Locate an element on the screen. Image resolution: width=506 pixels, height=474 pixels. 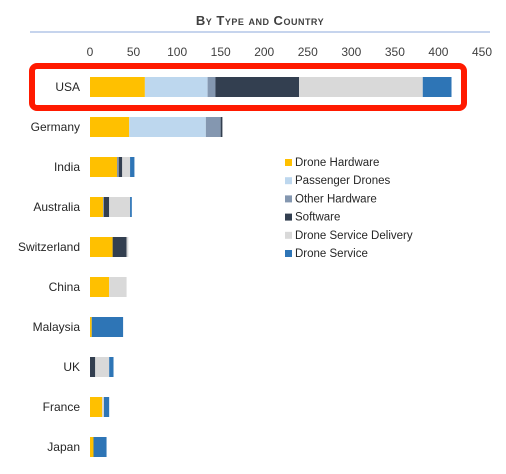
x-tick-label-0: 0 is located at coordinates (90, 52).